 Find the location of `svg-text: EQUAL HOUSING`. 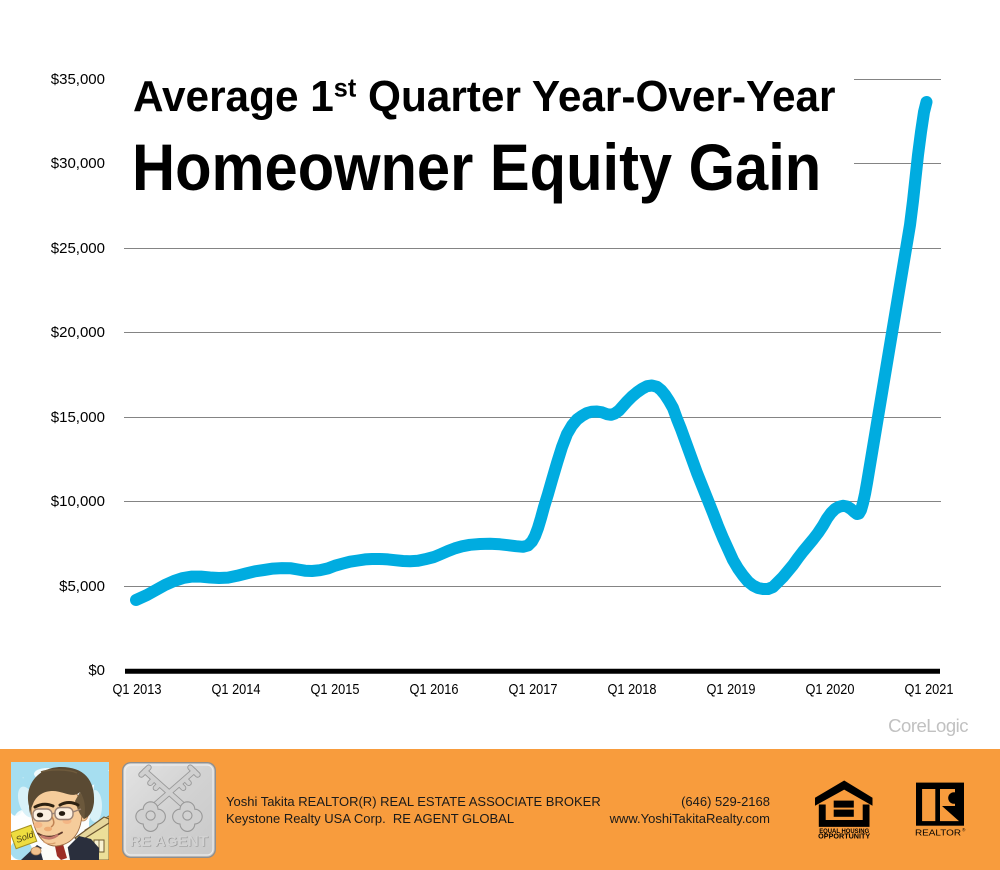

svg-text: EQUAL HOUSING is located at coordinates (844, 831).